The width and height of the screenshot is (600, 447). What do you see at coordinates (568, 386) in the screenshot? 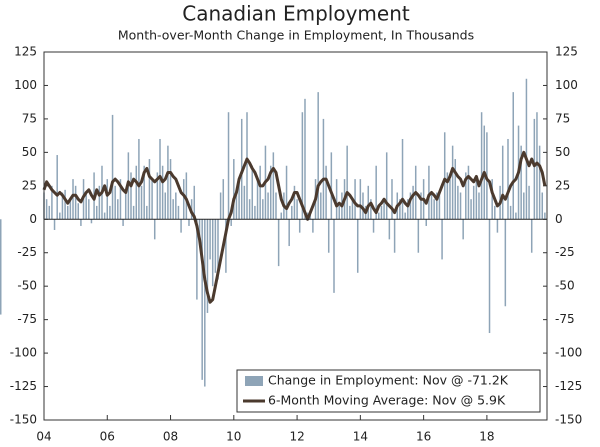
I see `y2-tick-label: -125` at bounding box center [568, 386].